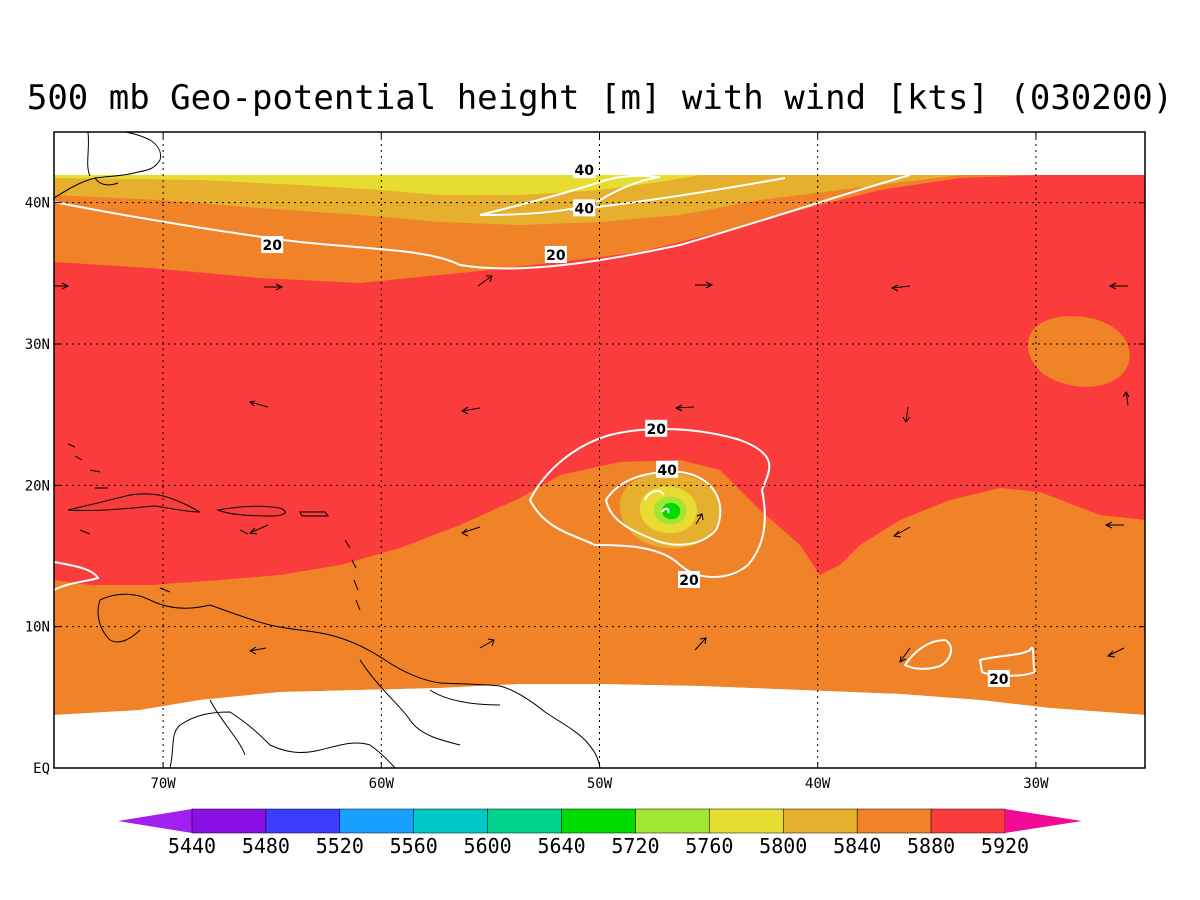 The width and height of the screenshot is (1200, 900). I want to click on y-tick-label: 30N, so click(37, 345).